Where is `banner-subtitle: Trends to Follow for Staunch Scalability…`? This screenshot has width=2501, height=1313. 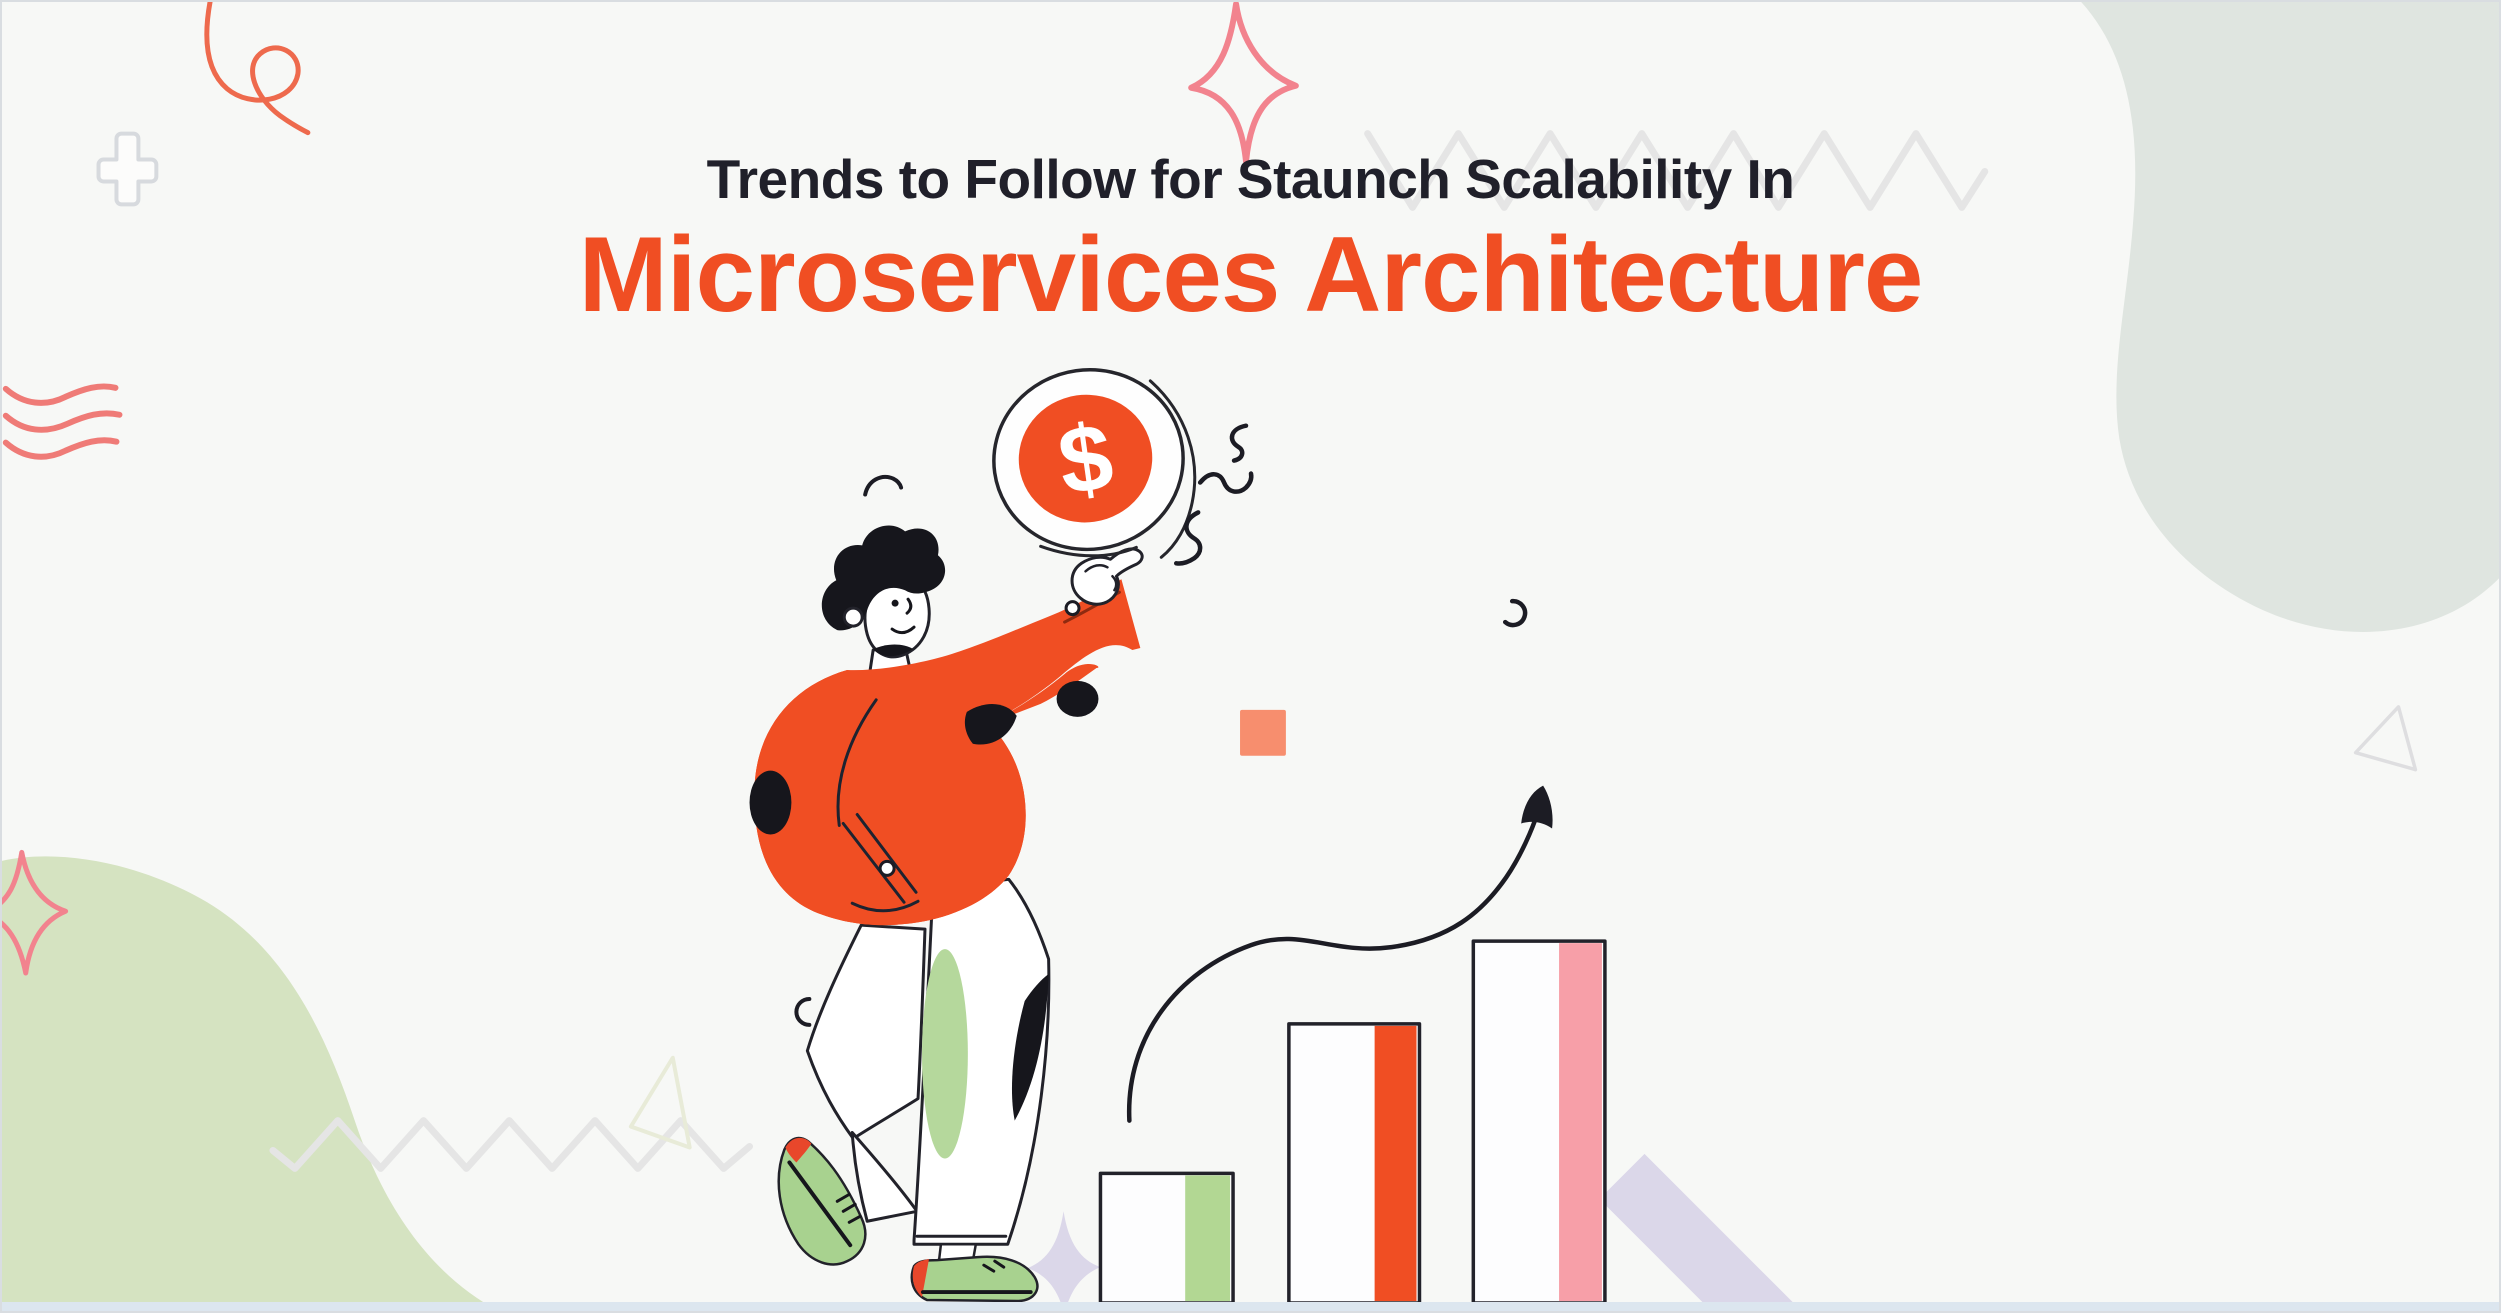
banner-subtitle: Trends to Follow for Staunch Scalability… is located at coordinates (1250, 179).